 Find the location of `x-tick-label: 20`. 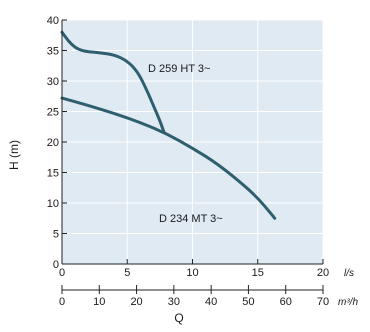

x-tick-label: 20 is located at coordinates (323, 273).